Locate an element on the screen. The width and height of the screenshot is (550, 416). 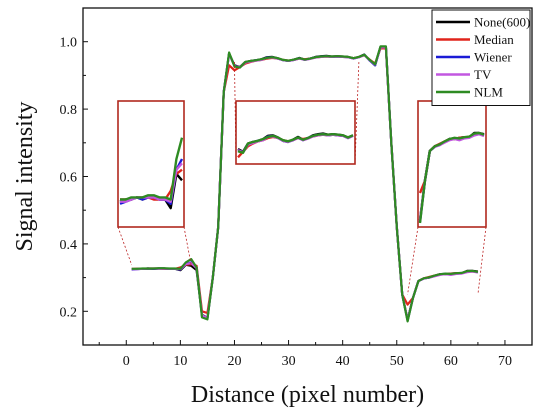
x-tick-label: 40 is located at coordinates (343, 361).